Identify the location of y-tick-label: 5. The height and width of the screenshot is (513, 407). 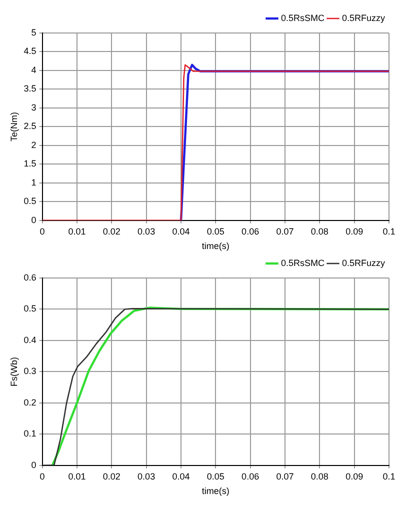
(33, 32).